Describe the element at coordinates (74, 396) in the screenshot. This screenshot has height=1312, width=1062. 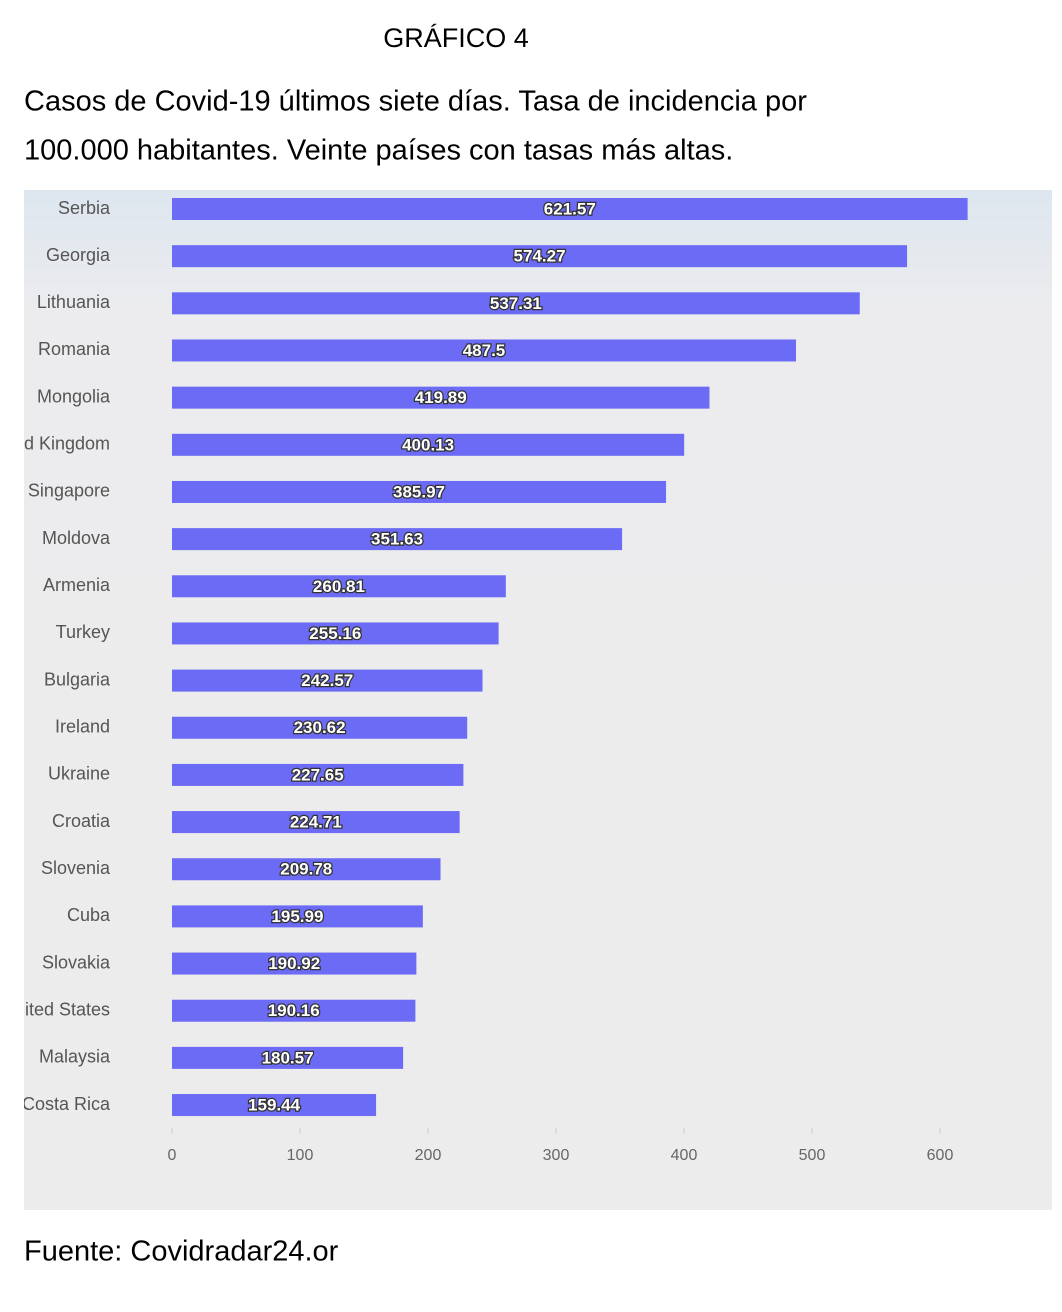
I see `category-label: Mongolia` at that location.